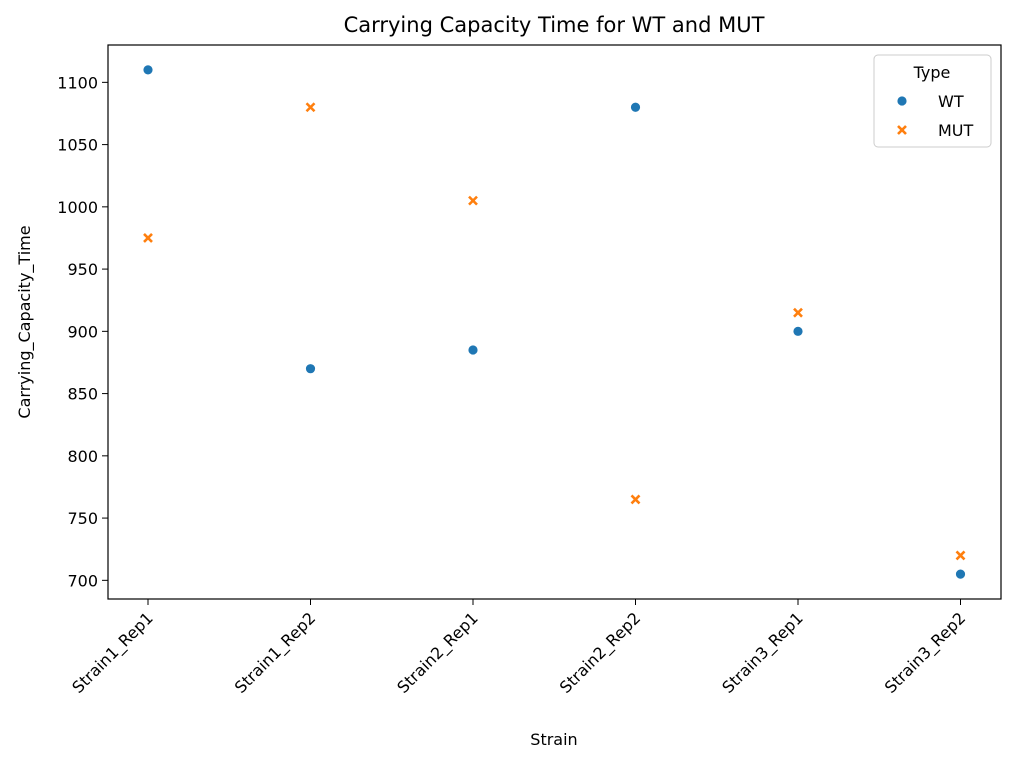 The height and width of the screenshot is (763, 1028). What do you see at coordinates (82, 580) in the screenshot?
I see `y-tick-label: 700` at bounding box center [82, 580].